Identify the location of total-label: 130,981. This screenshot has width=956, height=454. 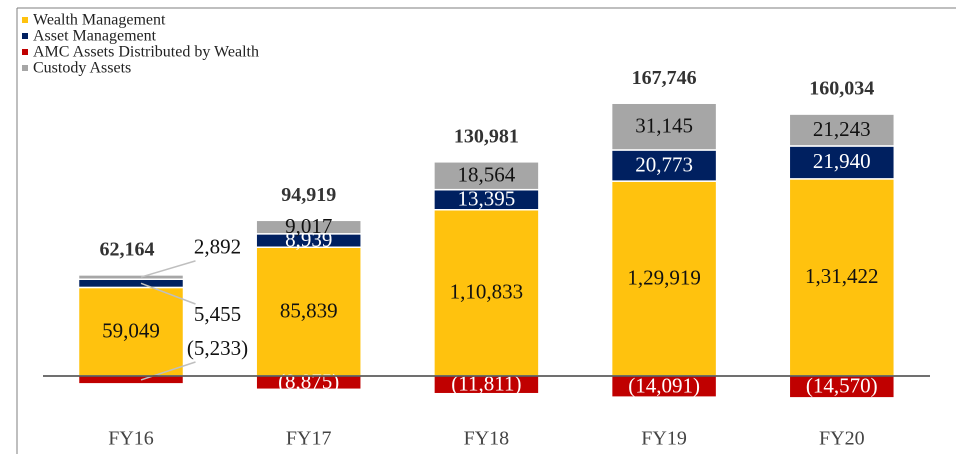
(486, 136).